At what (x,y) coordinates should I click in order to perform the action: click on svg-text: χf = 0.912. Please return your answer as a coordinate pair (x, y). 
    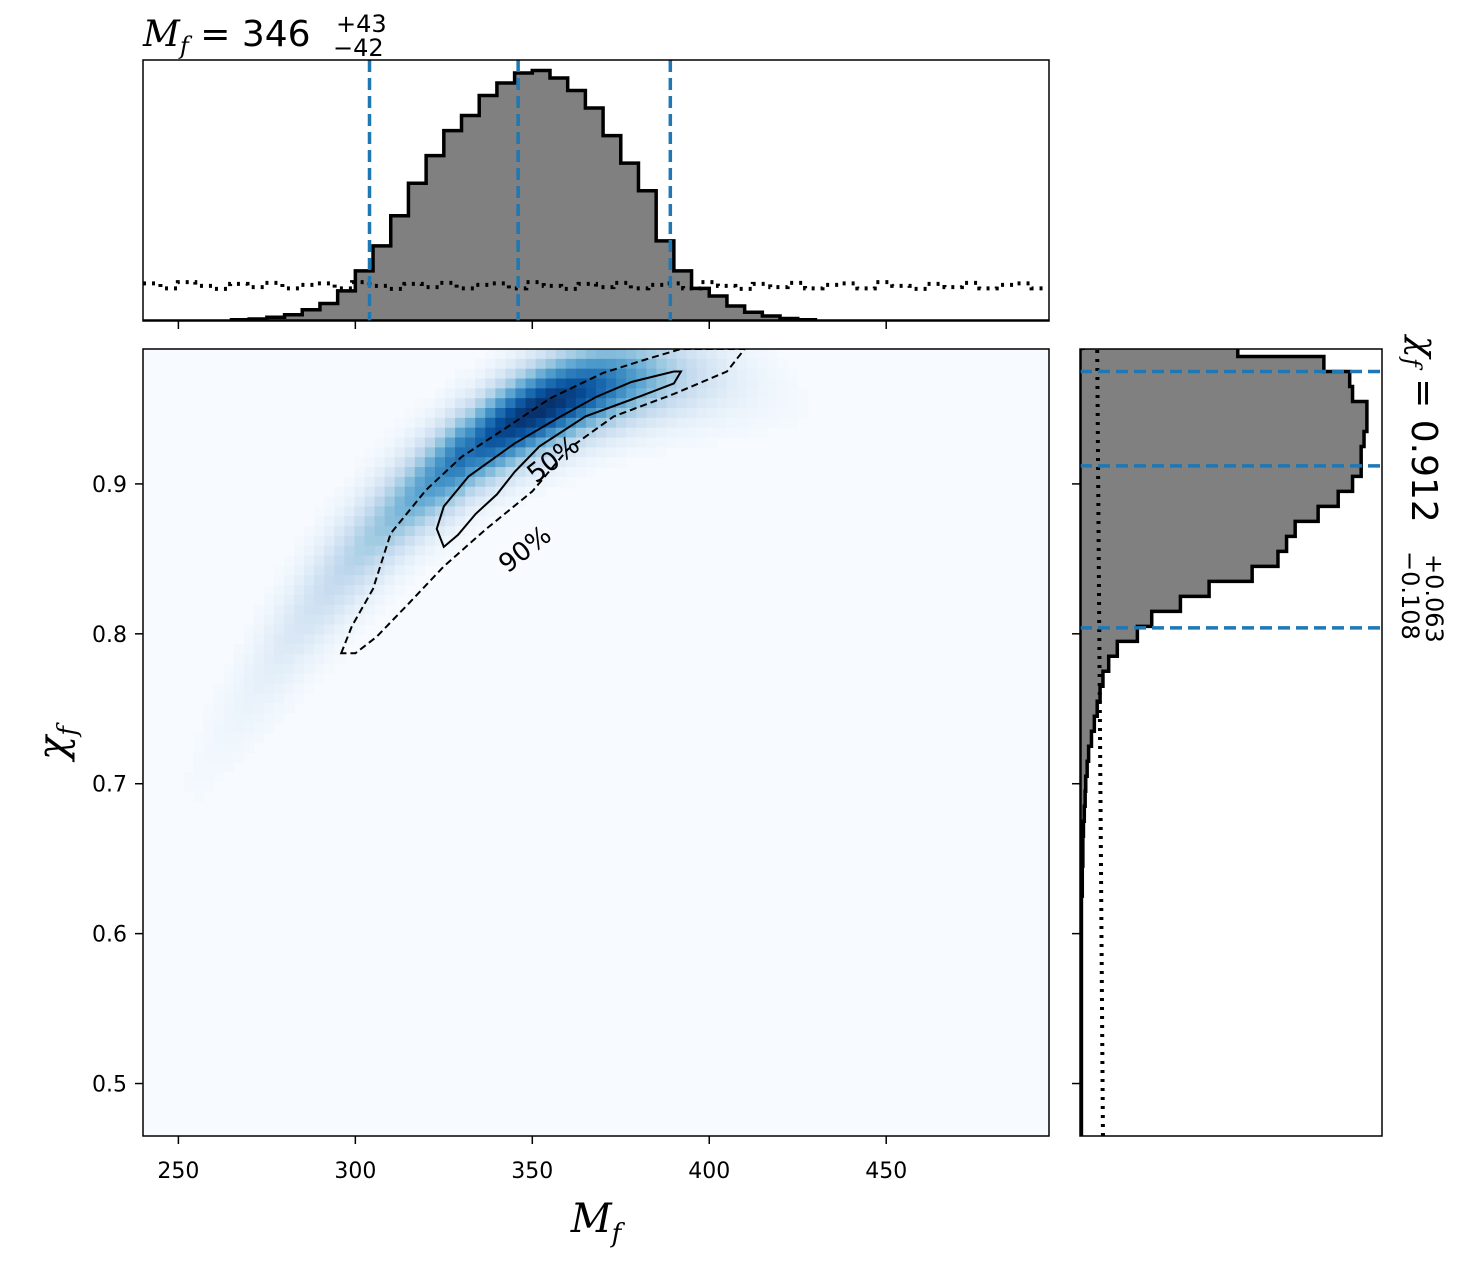
    Looking at the image, I should click on (1421, 428).